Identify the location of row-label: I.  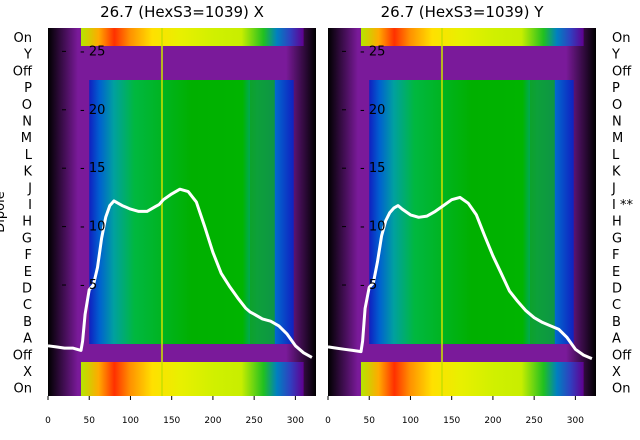
(30, 205).